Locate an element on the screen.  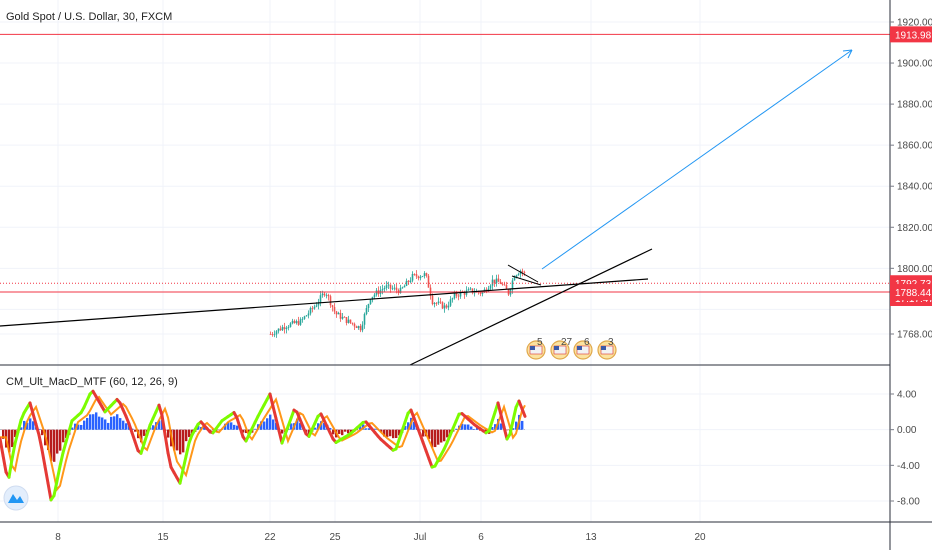
price-tags: 1913.981792.7317:17:471788.44 is located at coordinates (911, 166).